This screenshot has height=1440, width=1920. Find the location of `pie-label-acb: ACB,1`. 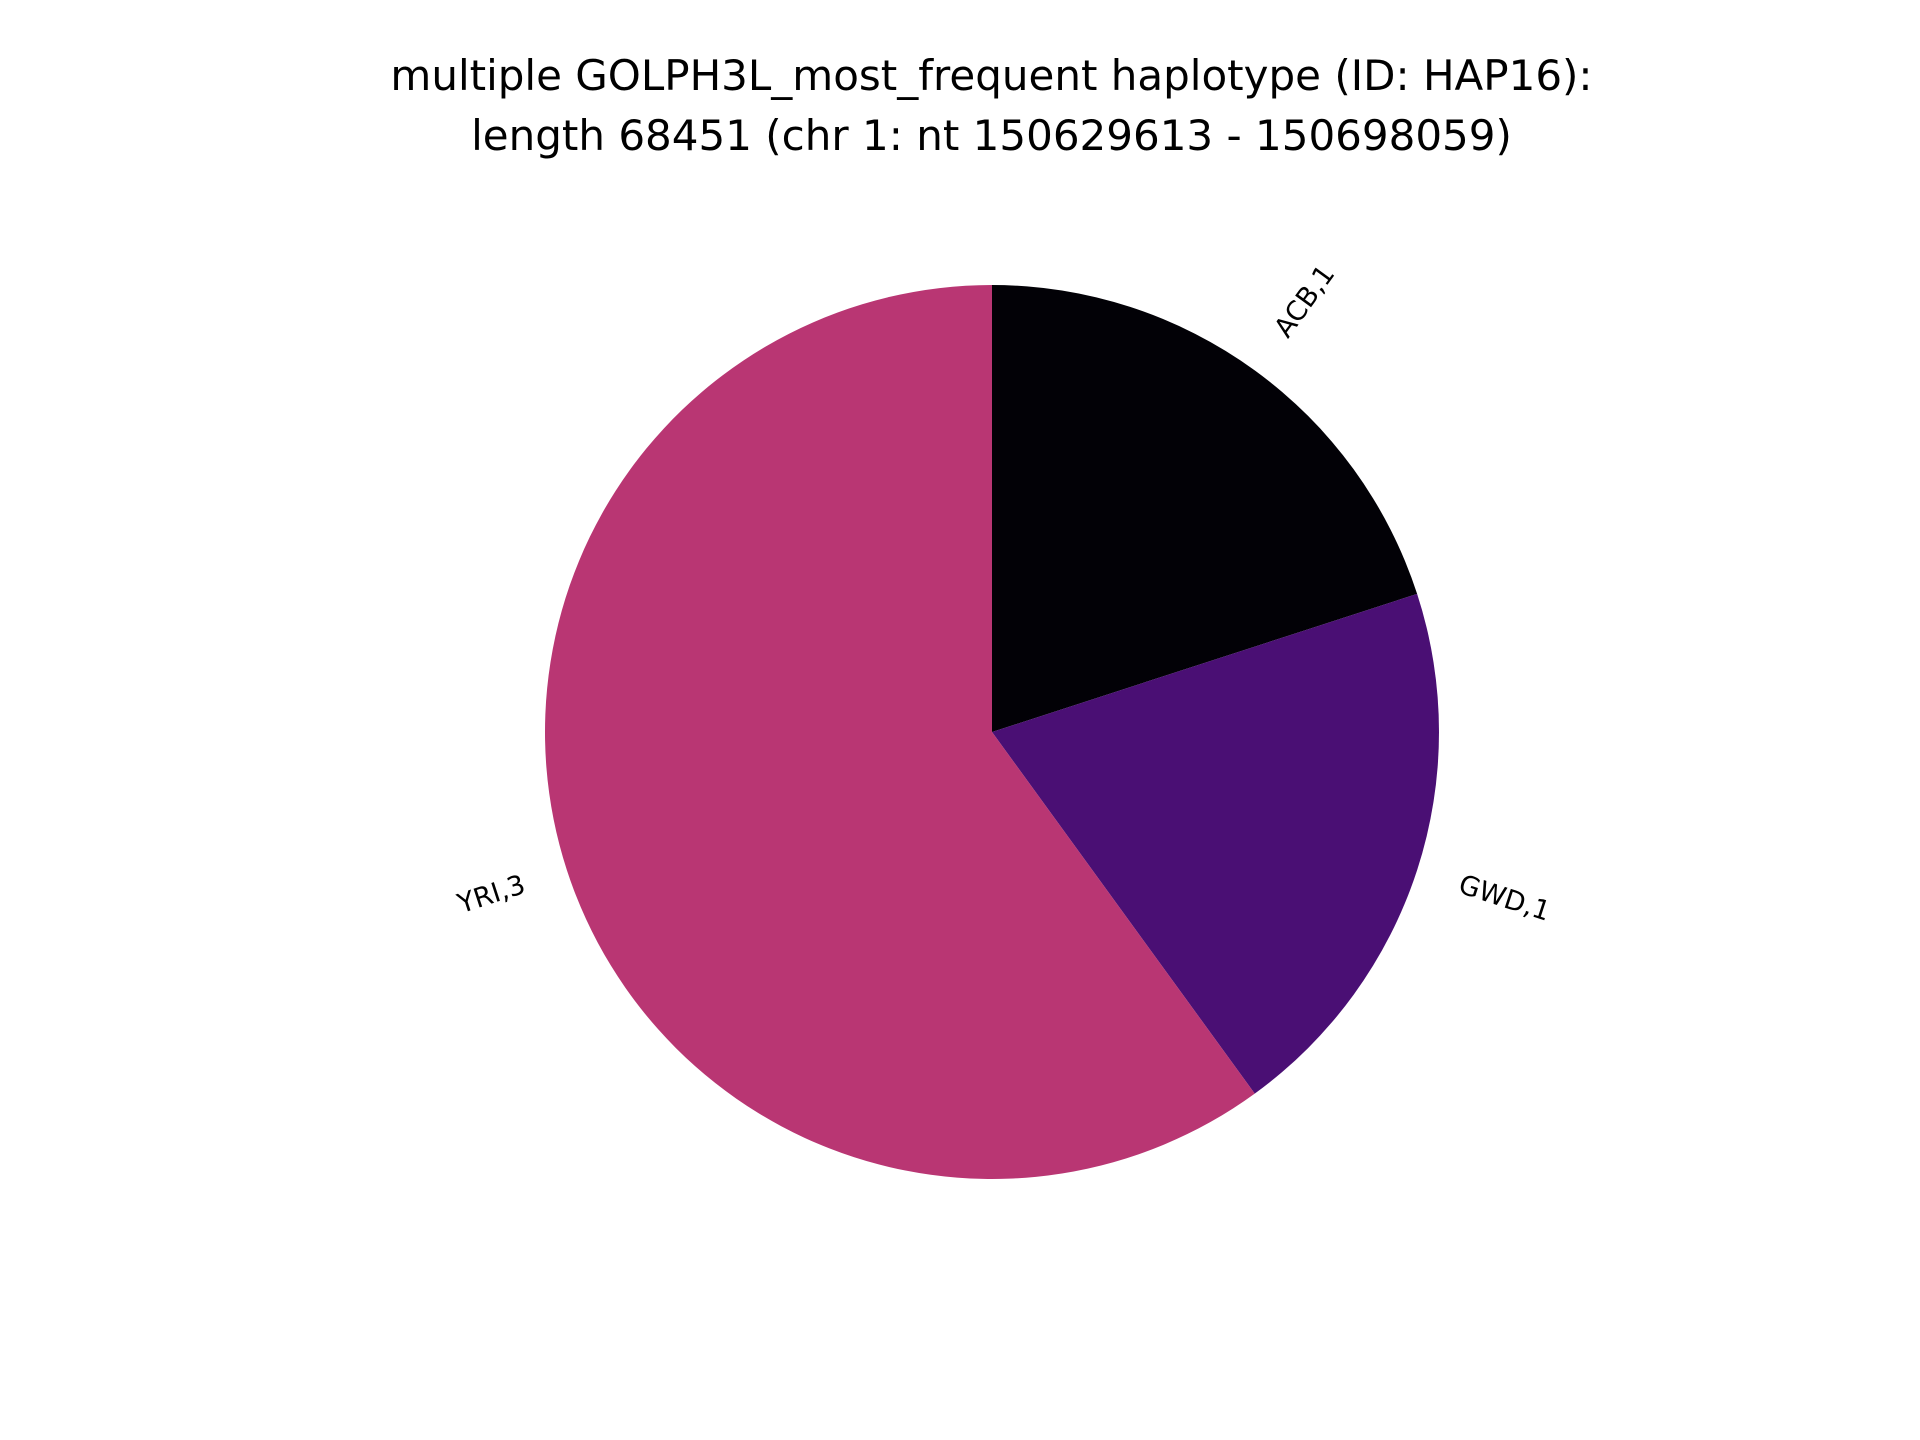

pie-label-acb: ACB,1 is located at coordinates (1304, 301).